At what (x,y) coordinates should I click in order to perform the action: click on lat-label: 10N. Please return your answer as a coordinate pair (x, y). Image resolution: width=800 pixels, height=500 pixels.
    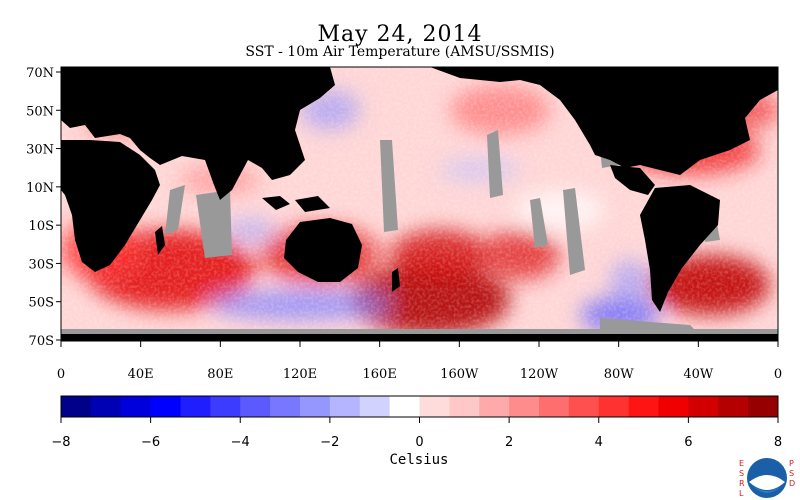
    Looking at the image, I should click on (40, 188).